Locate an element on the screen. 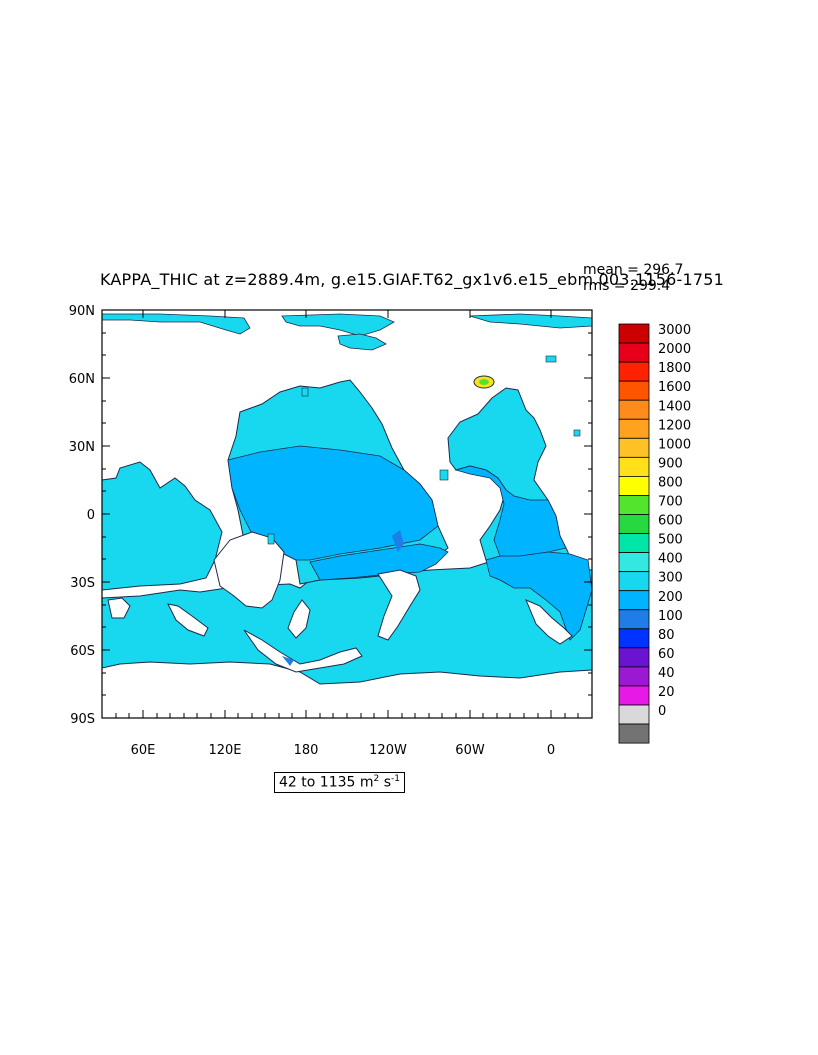  colorbar-level-label: 400 is located at coordinates (670, 559).